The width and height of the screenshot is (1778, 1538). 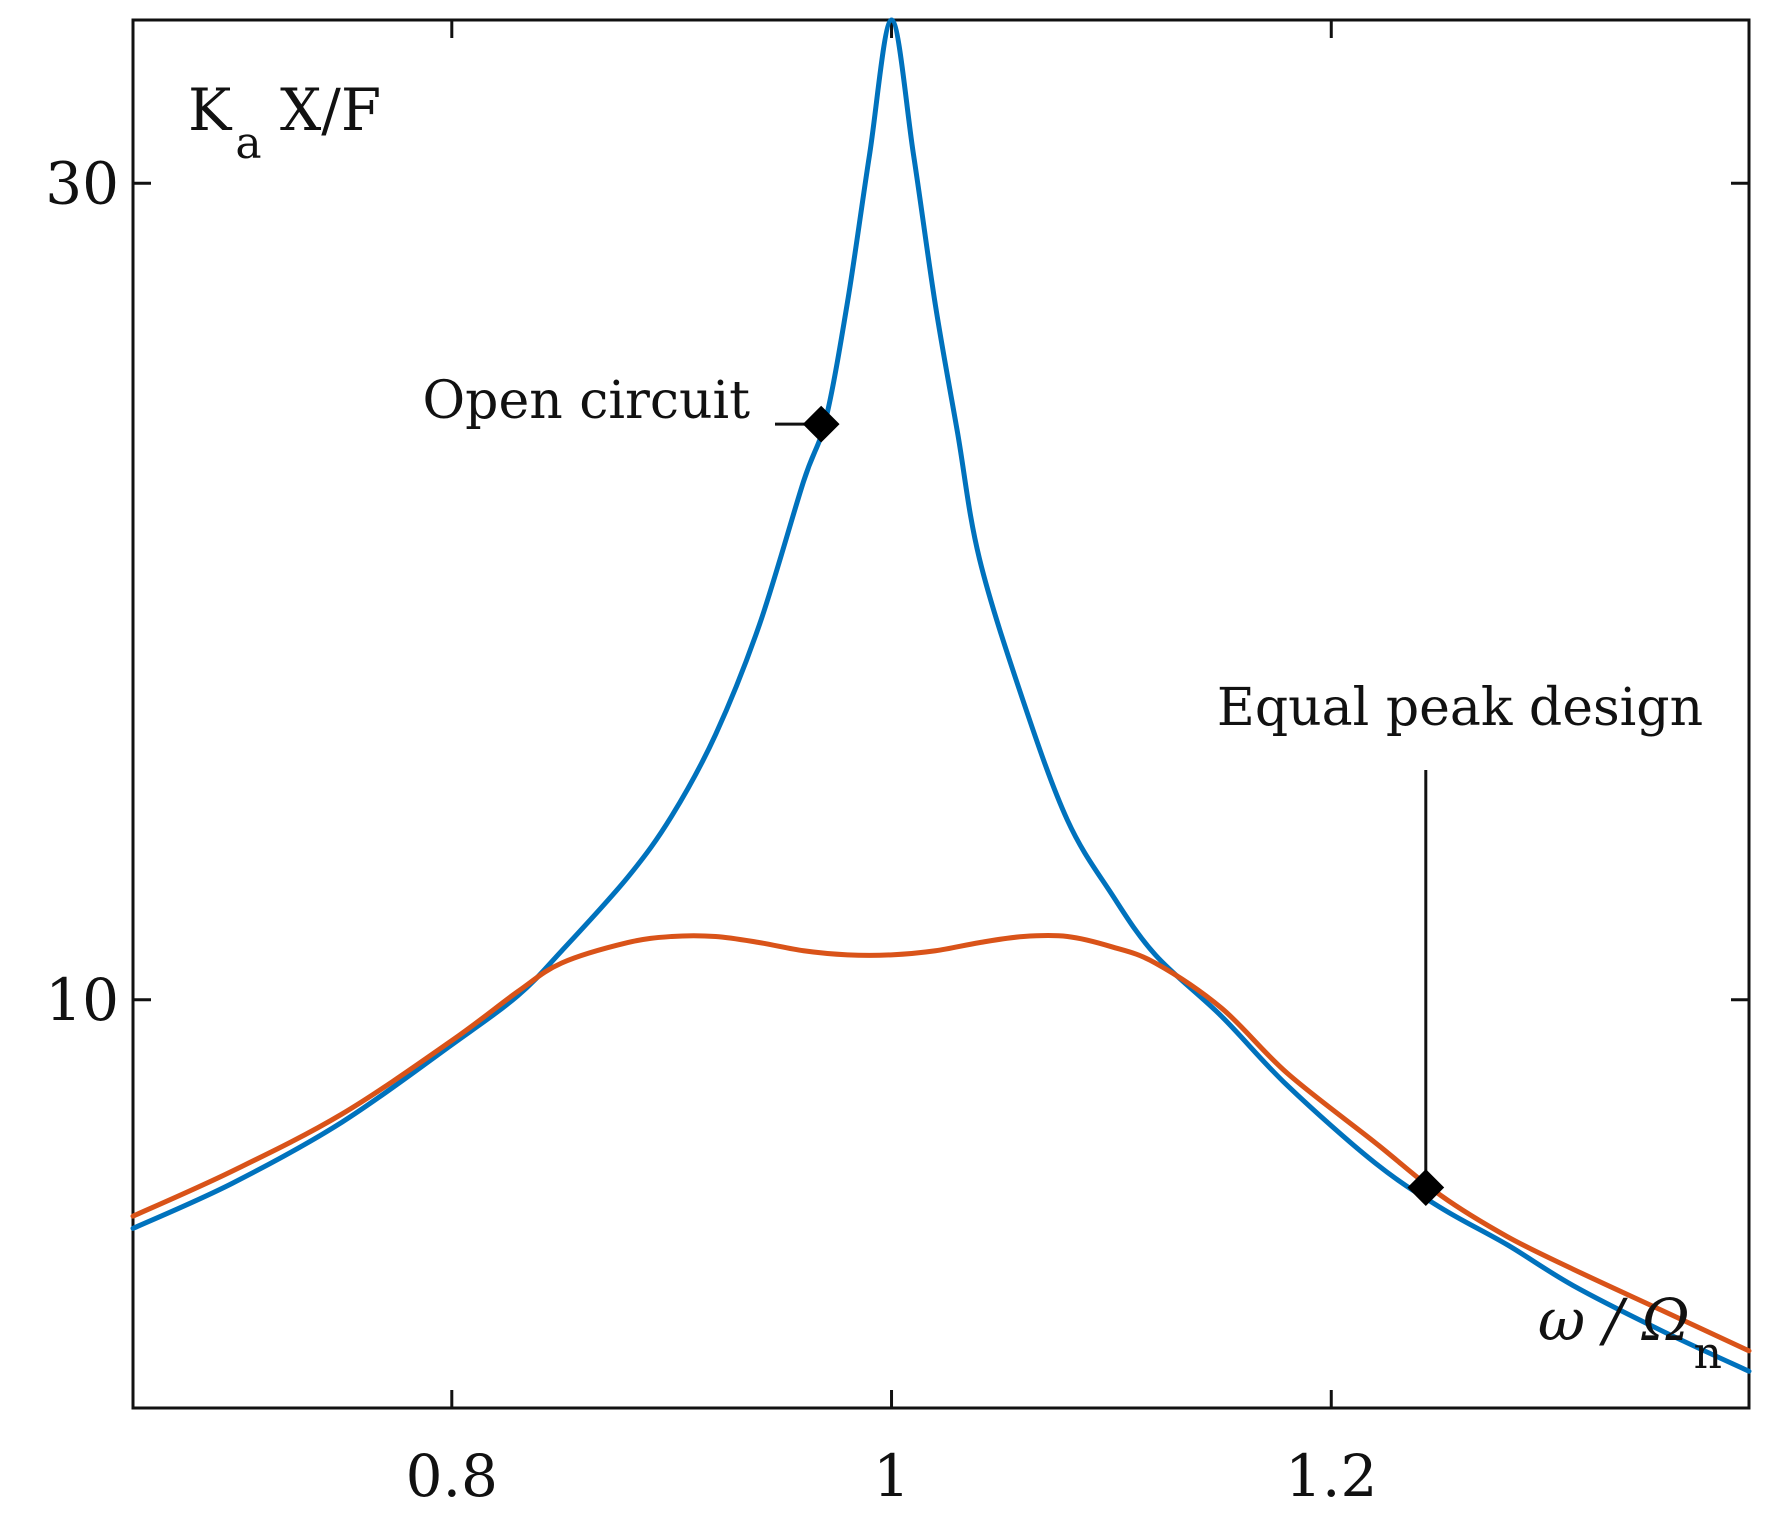 What do you see at coordinates (1460, 708) in the screenshot?
I see `annotation-label-equal-peak-design: Equal peak design` at bounding box center [1460, 708].